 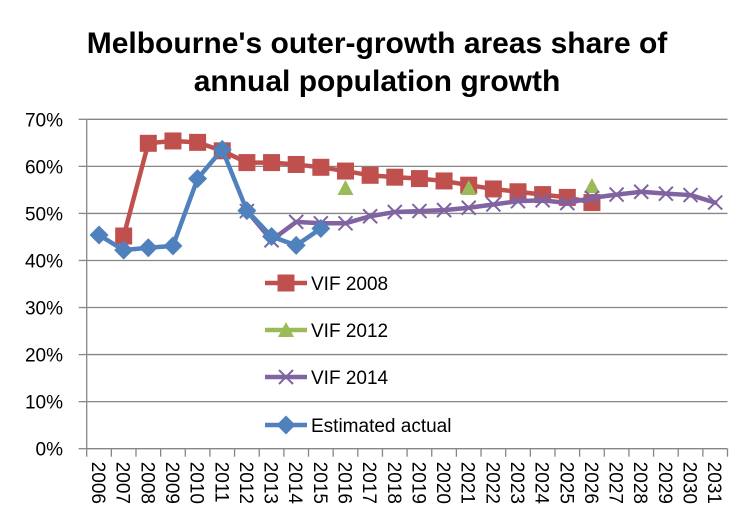 I want to click on x-tick-label: 2025, so click(x=565, y=483).